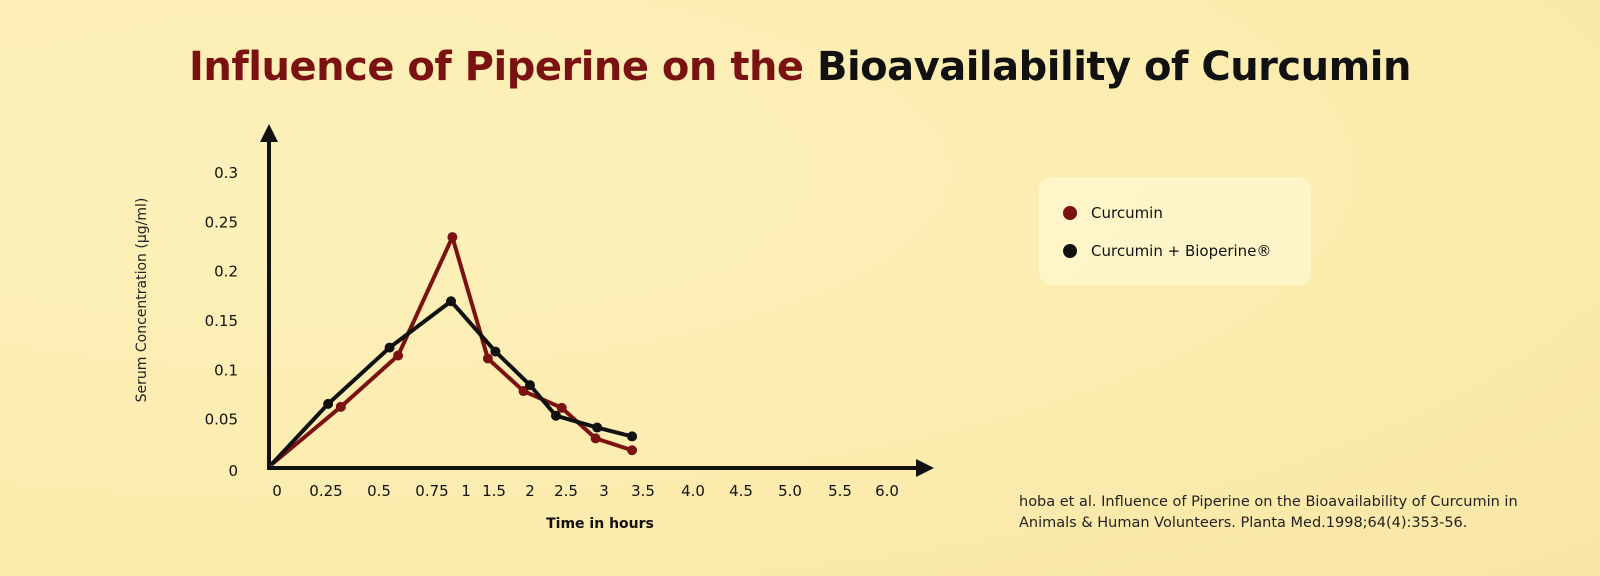  What do you see at coordinates (840, 491) in the screenshot?
I see `x-tick-label: 5.5` at bounding box center [840, 491].